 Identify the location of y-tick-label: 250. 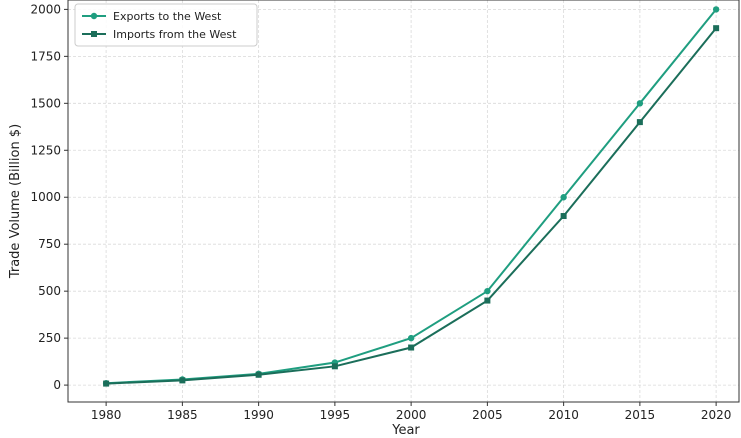
(49, 338).